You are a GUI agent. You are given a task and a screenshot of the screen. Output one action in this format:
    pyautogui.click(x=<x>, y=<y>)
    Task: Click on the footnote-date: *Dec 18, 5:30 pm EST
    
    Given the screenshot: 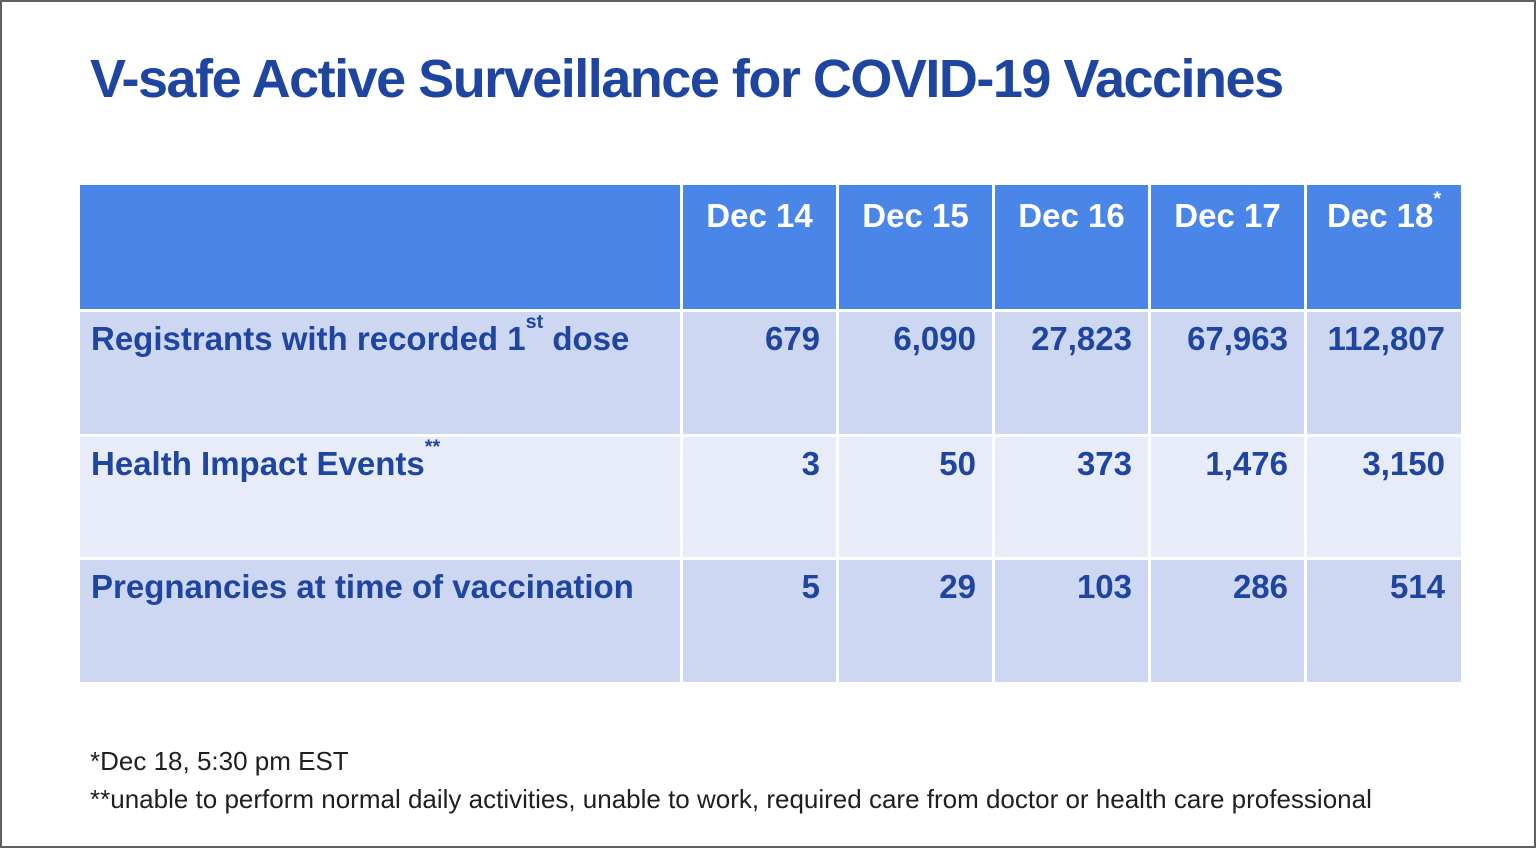 What is the action you would take?
    pyautogui.click(x=219, y=761)
    